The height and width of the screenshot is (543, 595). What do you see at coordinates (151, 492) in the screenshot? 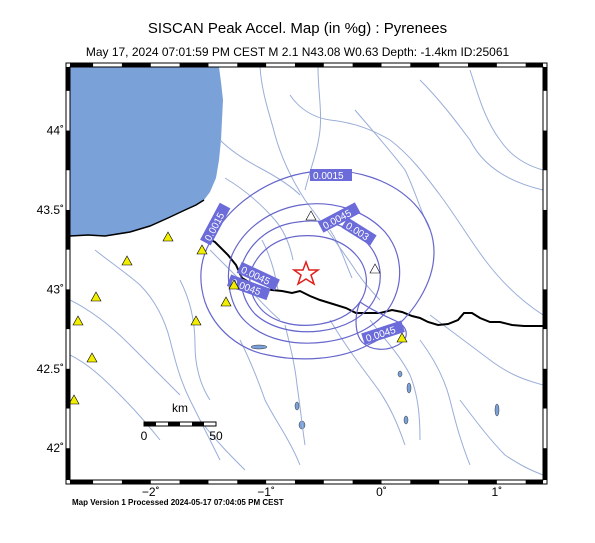
I see `lon-label-minus2: −2˚` at bounding box center [151, 492].